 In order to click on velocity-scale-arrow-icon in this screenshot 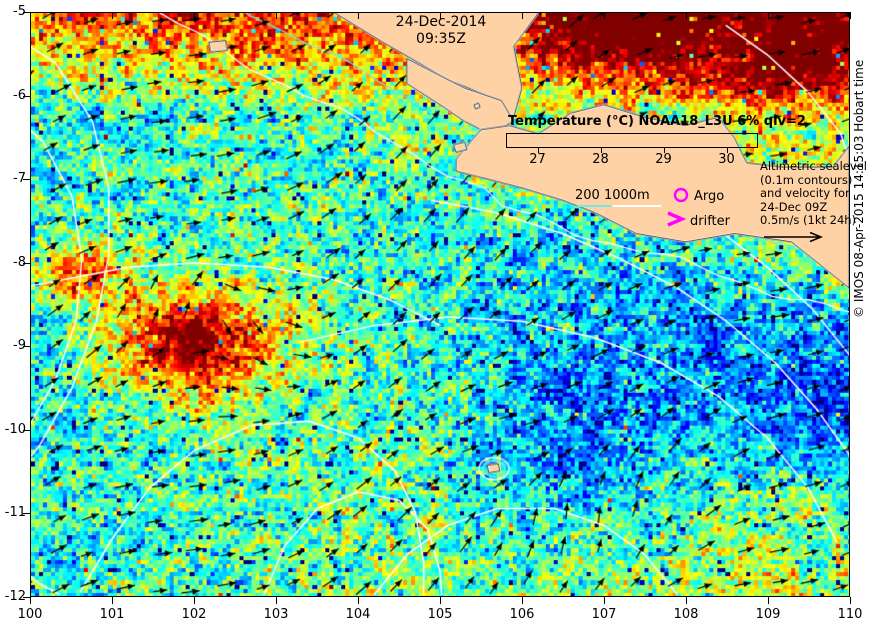, I will do `click(793, 236)`.